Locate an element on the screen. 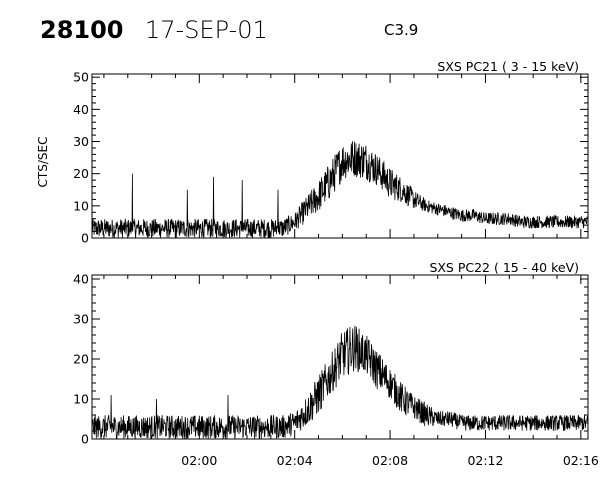 The height and width of the screenshot is (480, 600). x-tick-label: 02:12 is located at coordinates (485, 460).